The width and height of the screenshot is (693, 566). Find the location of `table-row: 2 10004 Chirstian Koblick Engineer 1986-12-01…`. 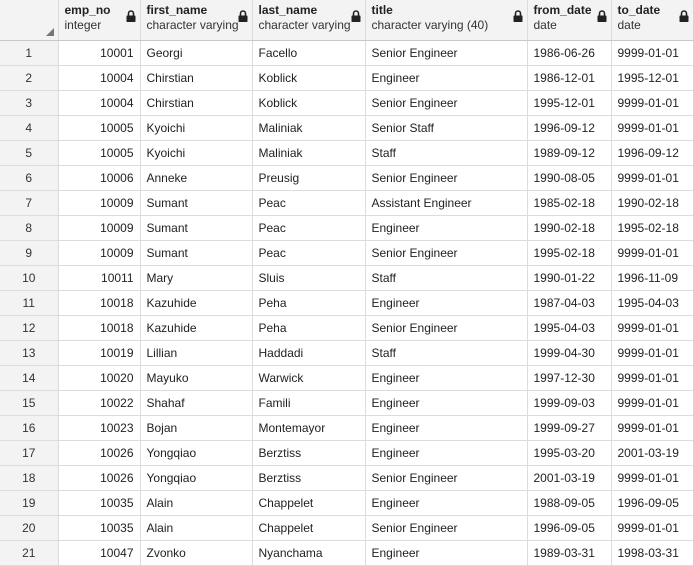

table-row: 2 10004 Chirstian Koblick Engineer 1986-12-01… is located at coordinates (346, 78).